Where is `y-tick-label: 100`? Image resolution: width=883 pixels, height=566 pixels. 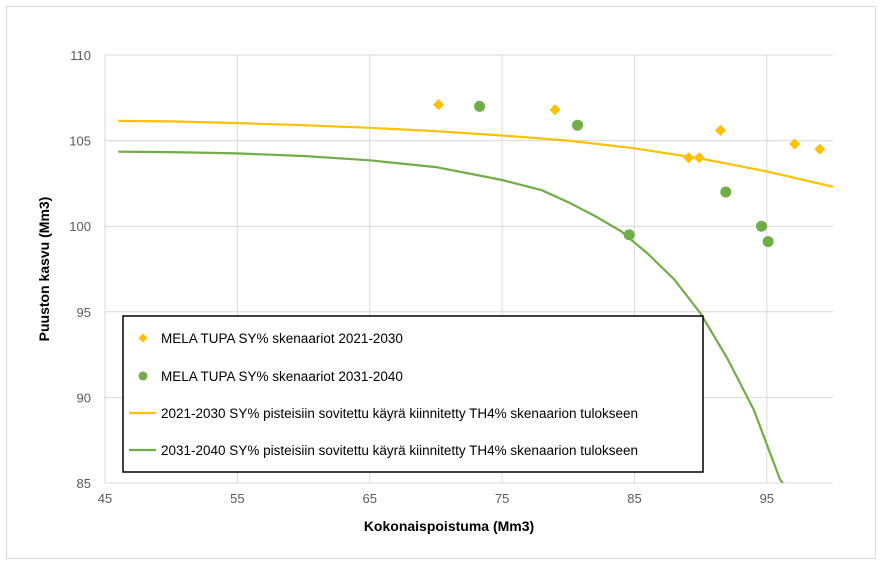 y-tick-label: 100 is located at coordinates (80, 226).